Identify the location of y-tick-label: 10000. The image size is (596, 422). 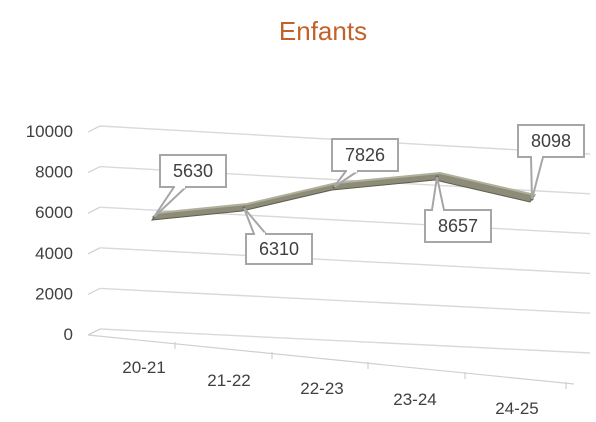
(49, 131).